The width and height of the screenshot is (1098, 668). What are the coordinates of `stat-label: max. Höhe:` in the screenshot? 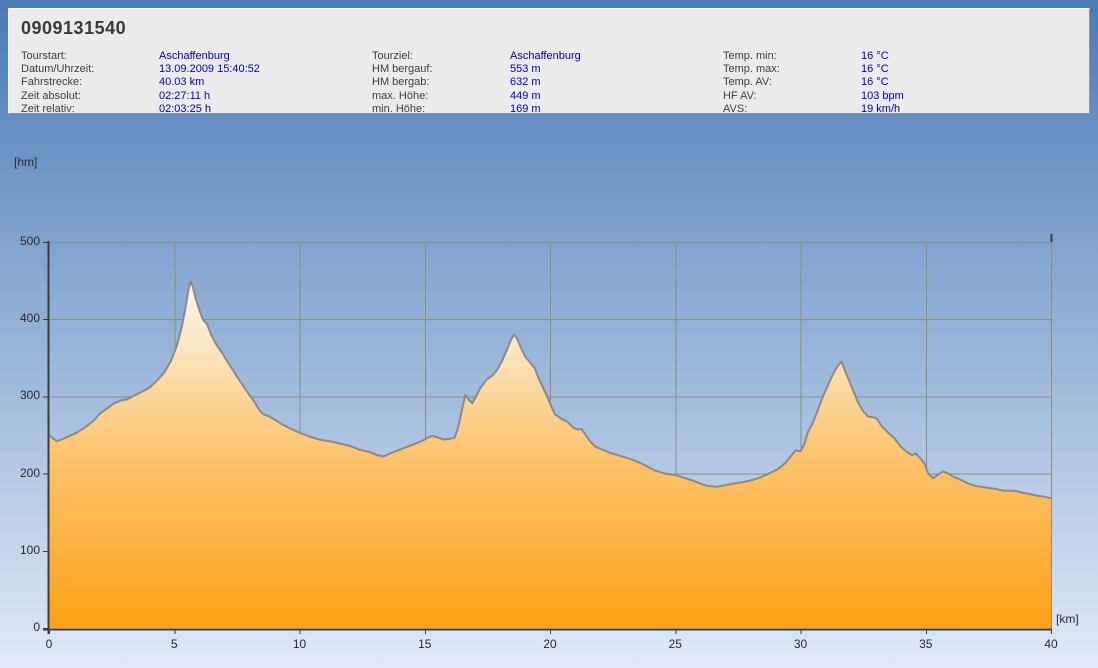 It's located at (400, 95).